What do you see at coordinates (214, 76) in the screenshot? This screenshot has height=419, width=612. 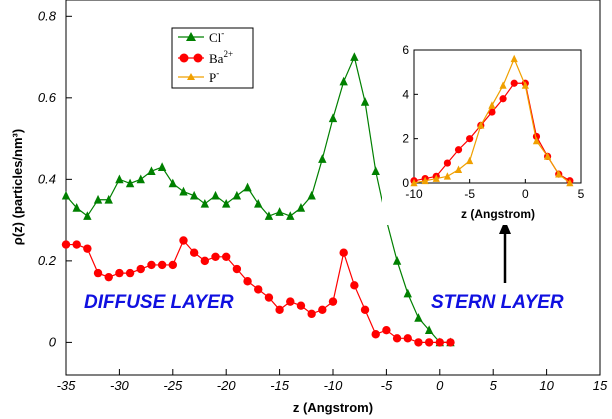 I see `legend-p-label: P-` at bounding box center [214, 76].